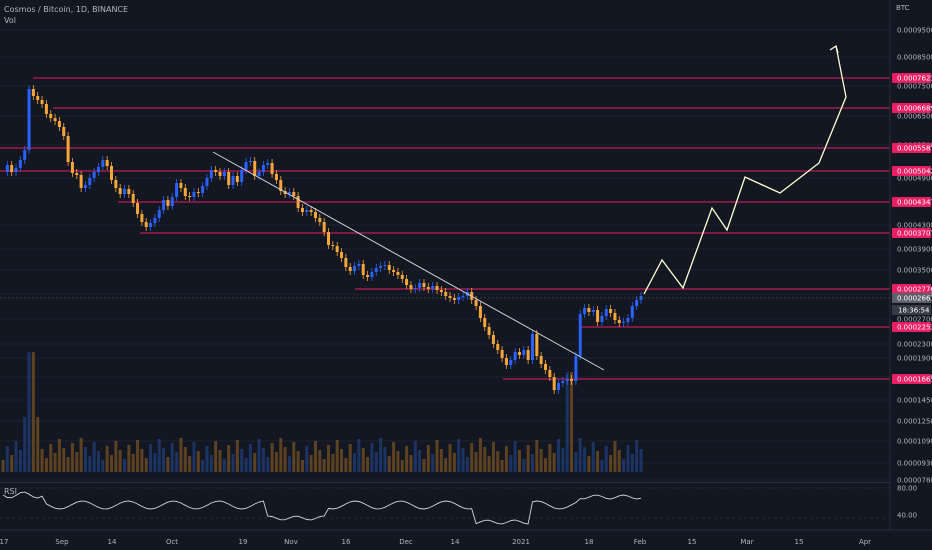 The width and height of the screenshot is (932, 550). What do you see at coordinates (10, 20) in the screenshot?
I see `volume-label: Vol` at bounding box center [10, 20].